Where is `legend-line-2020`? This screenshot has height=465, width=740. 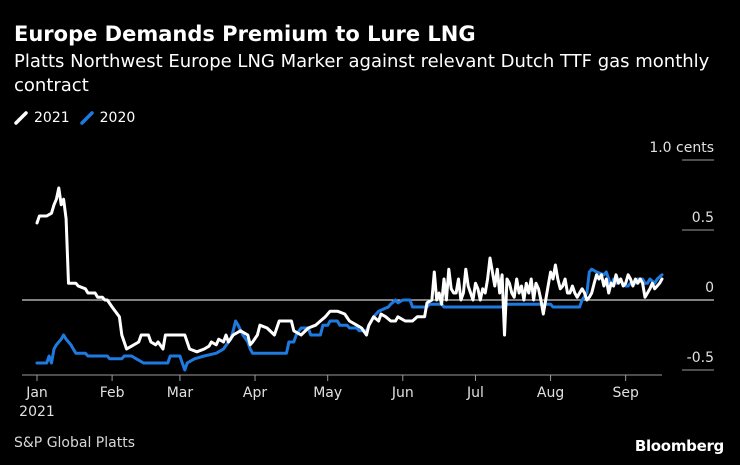 legend-line-2020 is located at coordinates (86, 118).